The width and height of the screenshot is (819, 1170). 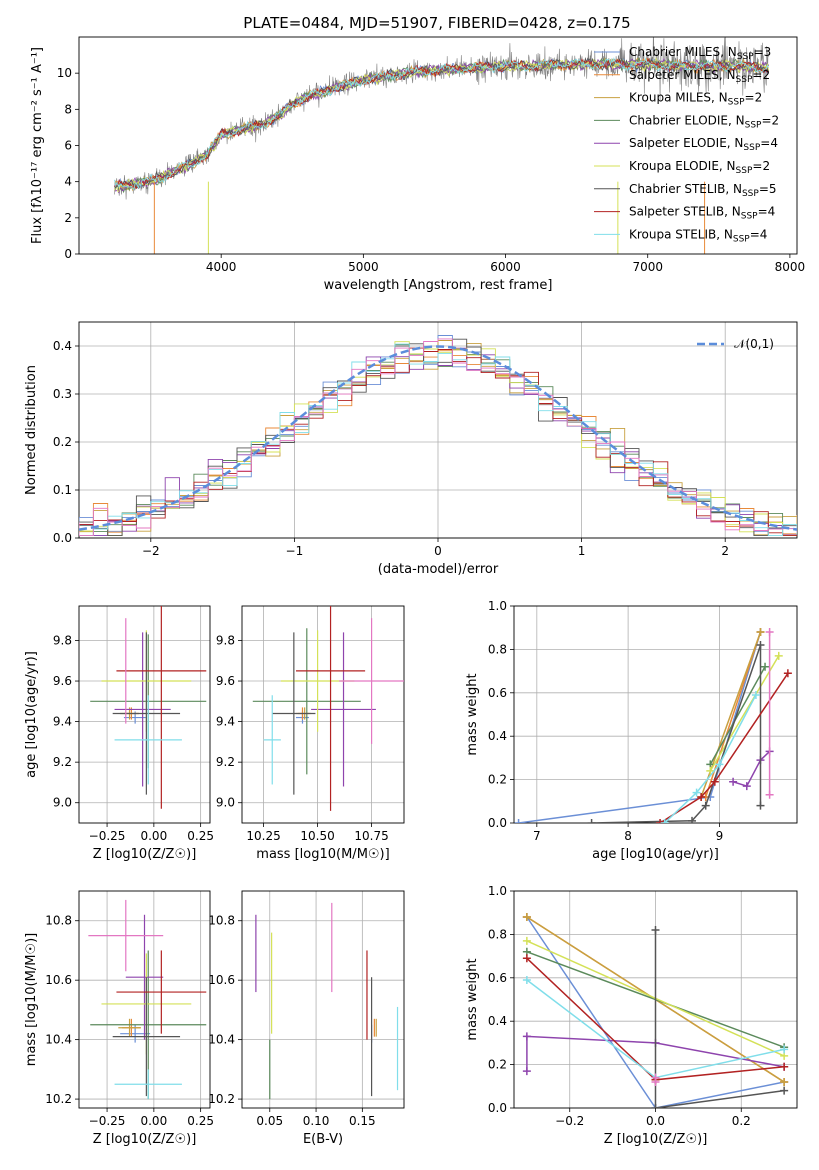 I want to click on y-axis-label: Normed distribution, so click(x=31, y=430).